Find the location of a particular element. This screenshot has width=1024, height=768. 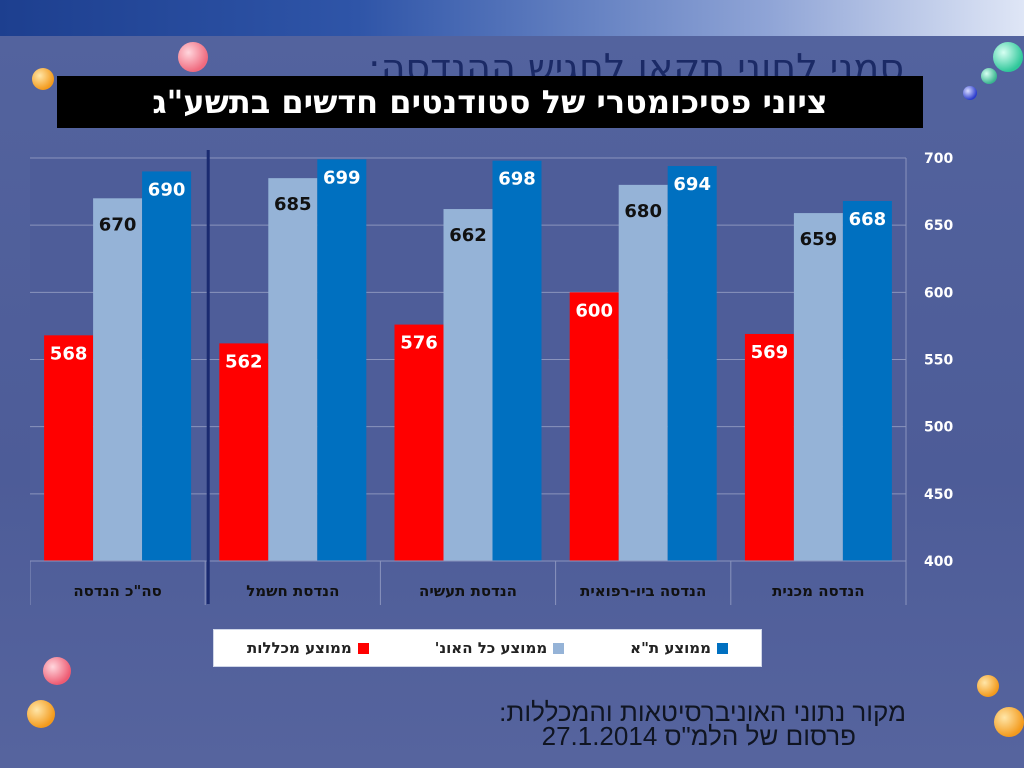

data-label: 698 is located at coordinates (517, 179).